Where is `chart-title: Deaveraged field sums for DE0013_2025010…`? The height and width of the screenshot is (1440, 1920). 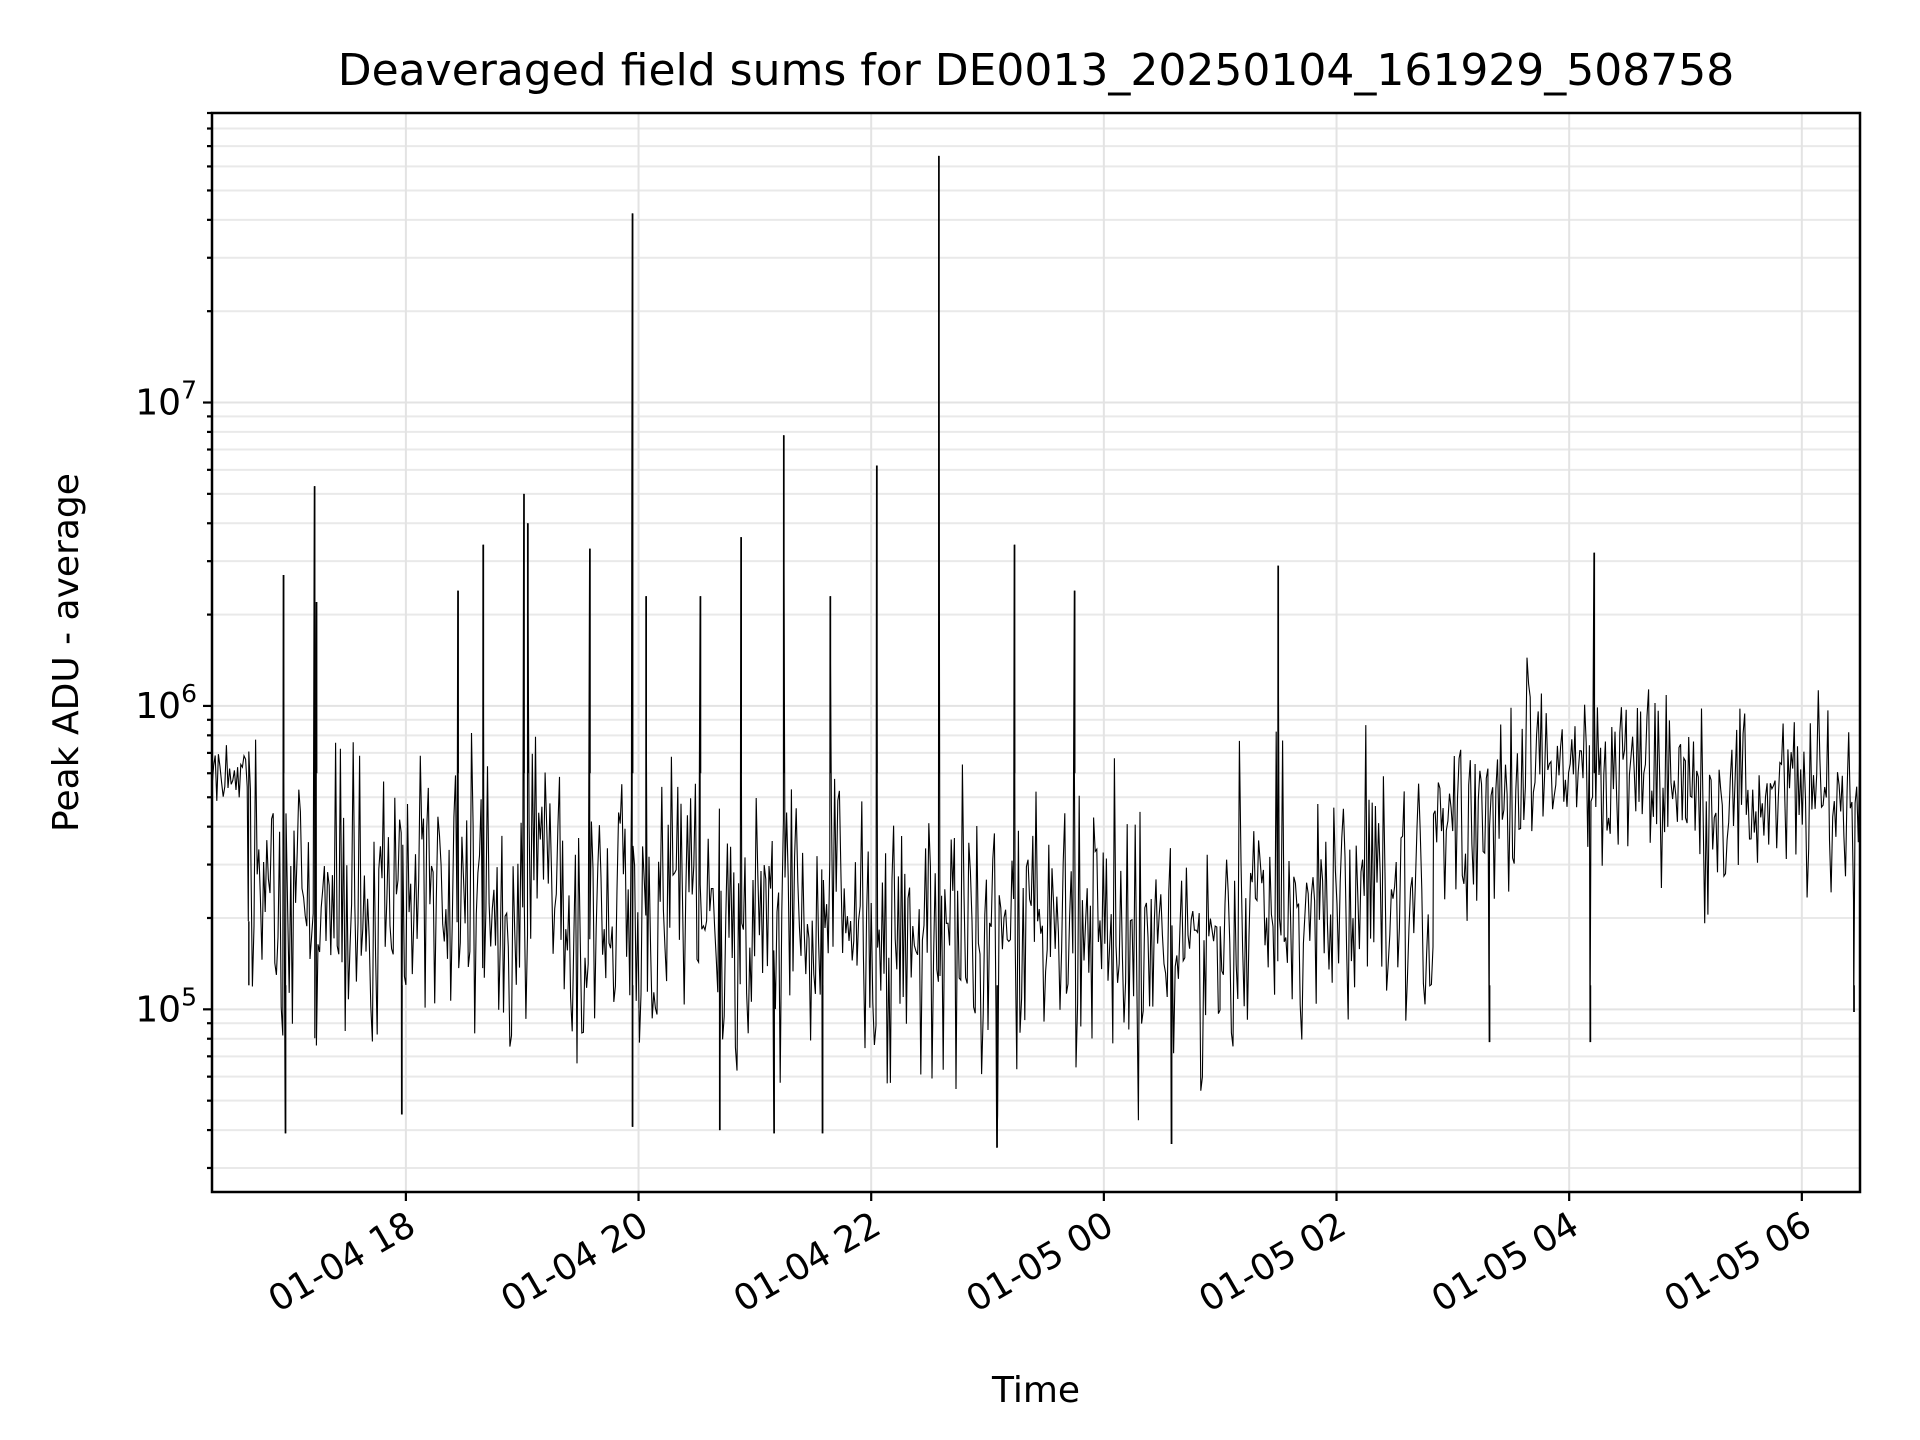
chart-title: Deaveraged field sums for DE0013_2025010… is located at coordinates (1036, 70).